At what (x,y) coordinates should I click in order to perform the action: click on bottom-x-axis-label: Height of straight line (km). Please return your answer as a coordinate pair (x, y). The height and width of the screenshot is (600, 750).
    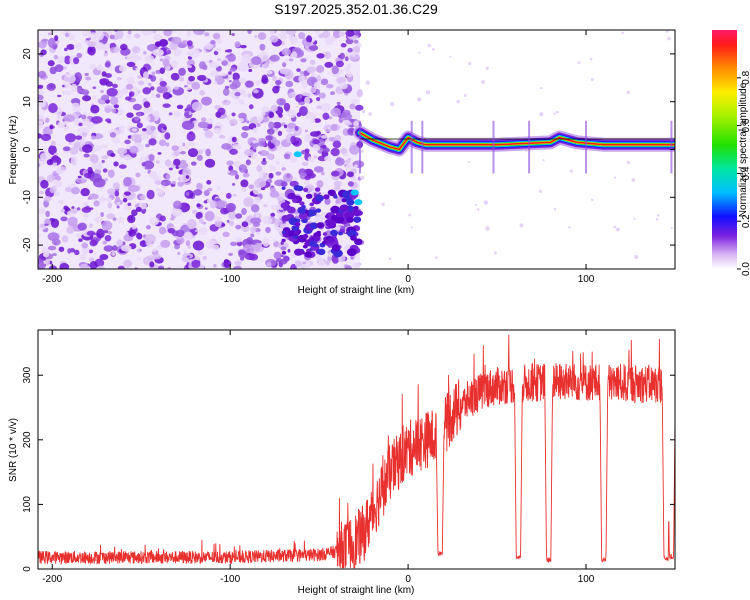
    Looking at the image, I should click on (356, 590).